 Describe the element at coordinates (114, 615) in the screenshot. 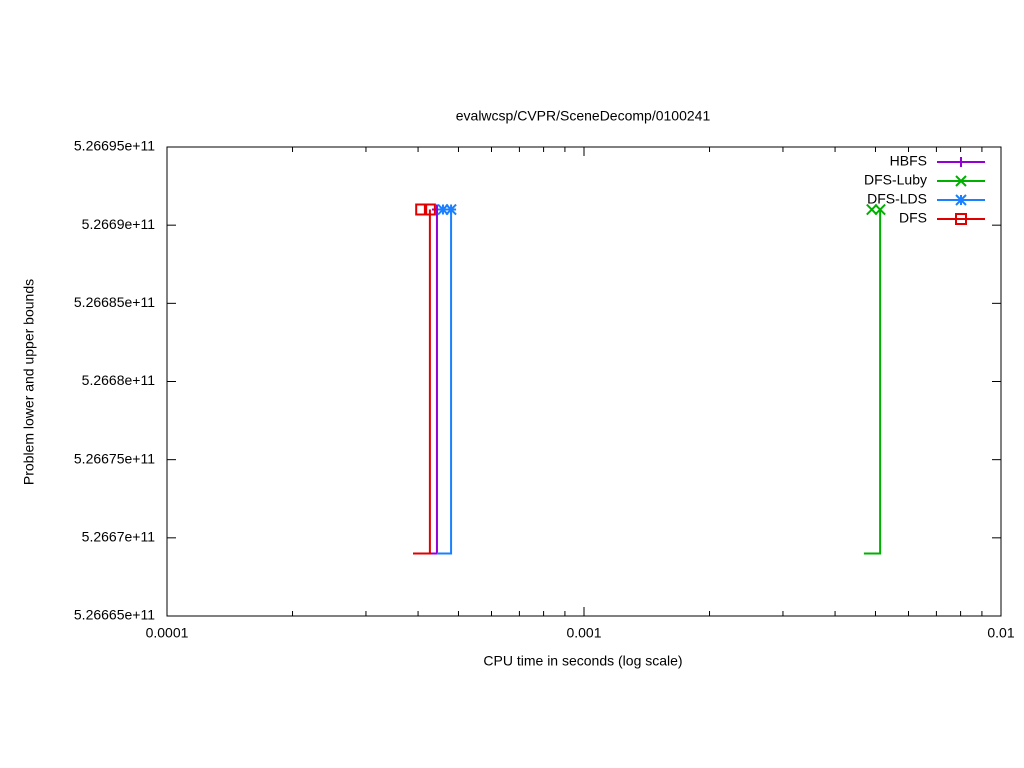

I see `y-tick-label: 5.26665e+11` at that location.